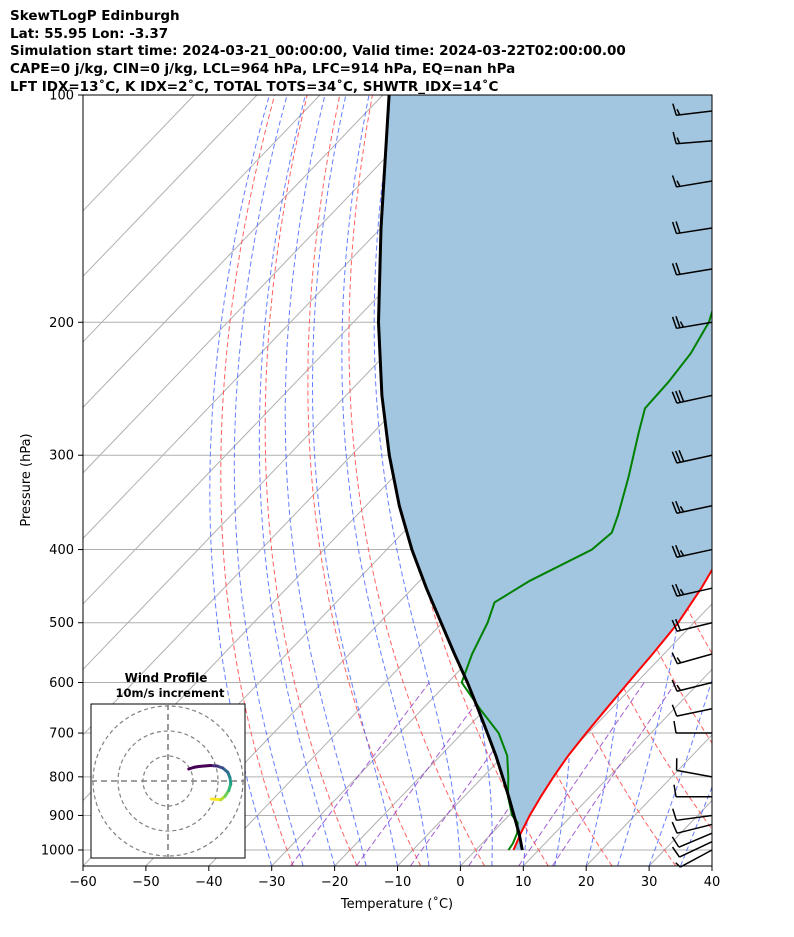  What do you see at coordinates (61, 623) in the screenshot?
I see `y-tick-label: 500` at bounding box center [61, 623].